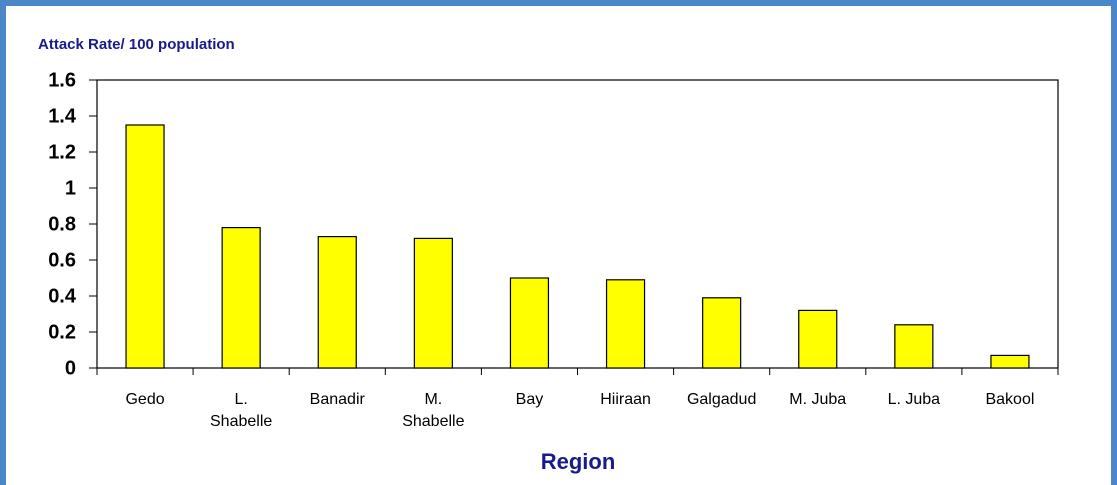 Image resolution: width=1117 pixels, height=485 pixels. What do you see at coordinates (62, 332) in the screenshot?
I see `y-tick-label: 0.2` at bounding box center [62, 332].